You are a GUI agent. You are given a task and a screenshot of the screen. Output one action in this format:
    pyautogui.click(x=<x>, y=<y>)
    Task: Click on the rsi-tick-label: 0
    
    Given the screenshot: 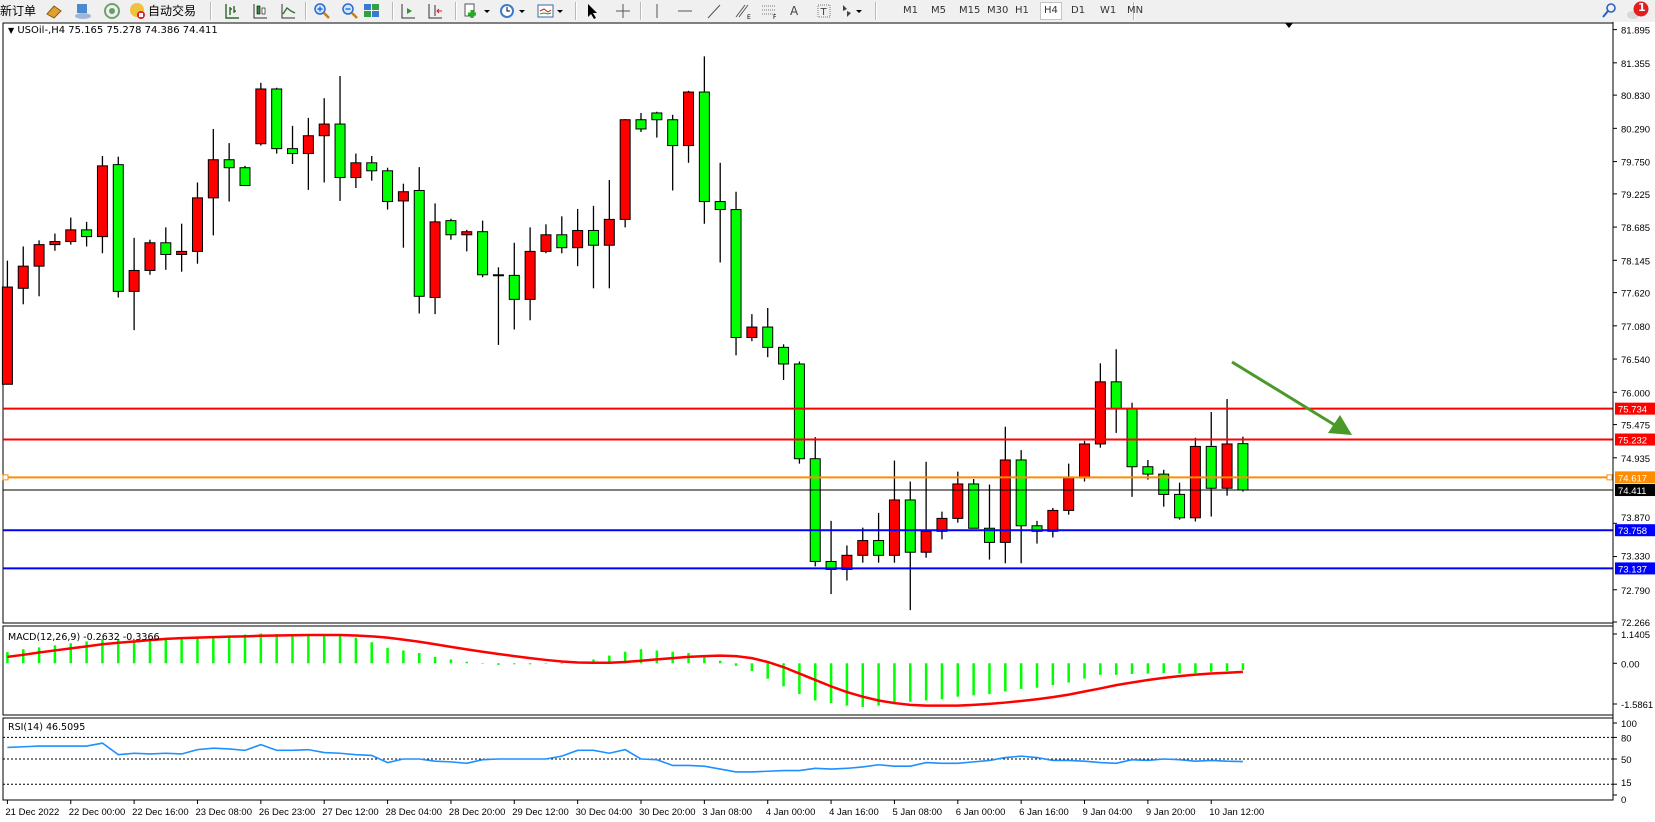 What is the action you would take?
    pyautogui.click(x=1623, y=800)
    